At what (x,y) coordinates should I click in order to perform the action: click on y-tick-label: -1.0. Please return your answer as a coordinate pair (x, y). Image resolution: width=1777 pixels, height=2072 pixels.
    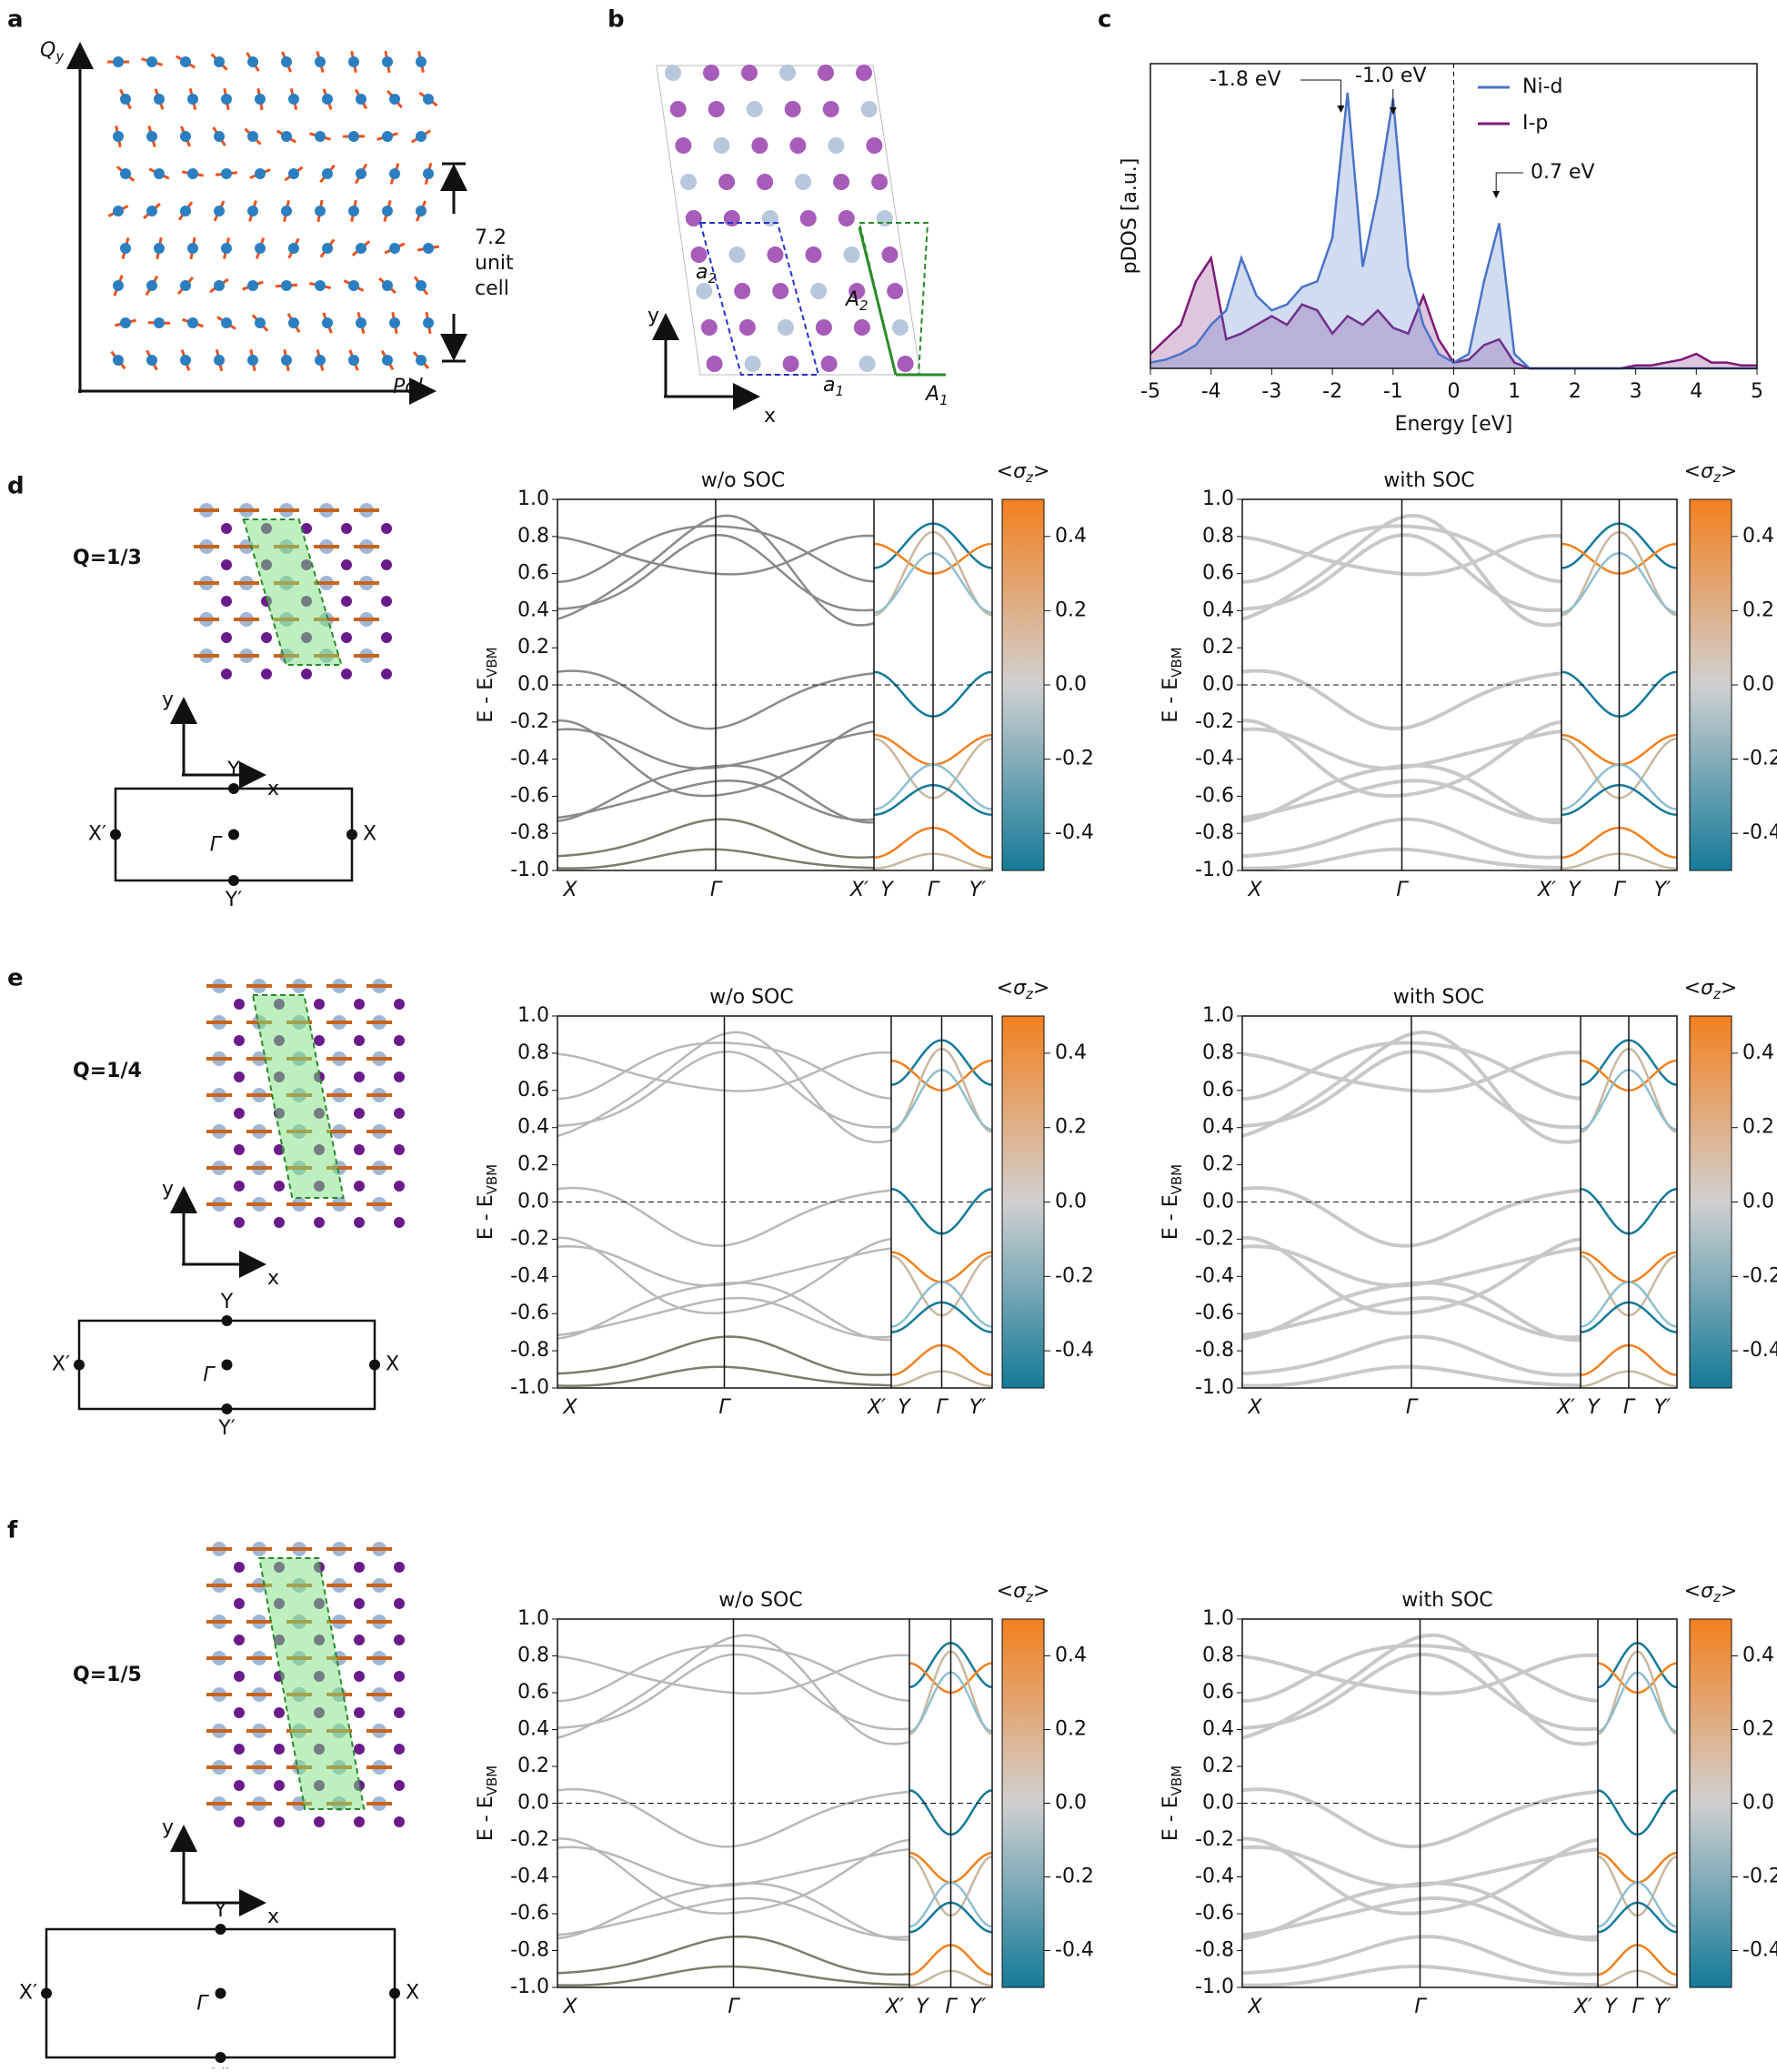
    Looking at the image, I should click on (1214, 1987).